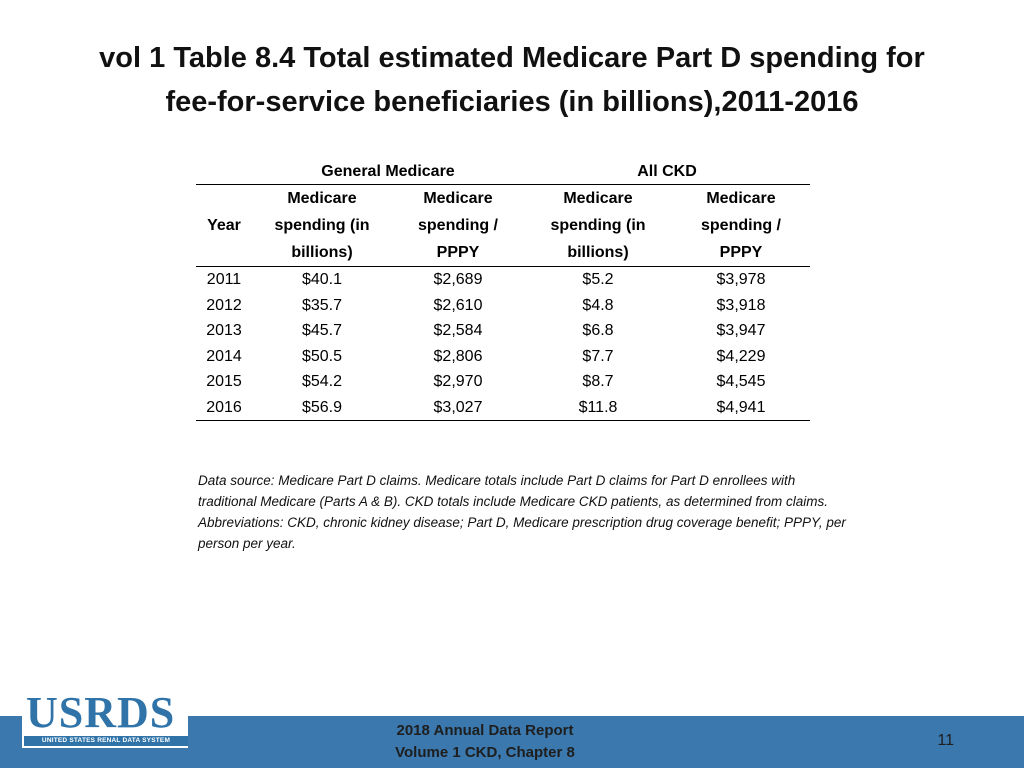  What do you see at coordinates (101, 712) in the screenshot?
I see `logo-wordmark: USRDS` at bounding box center [101, 712].